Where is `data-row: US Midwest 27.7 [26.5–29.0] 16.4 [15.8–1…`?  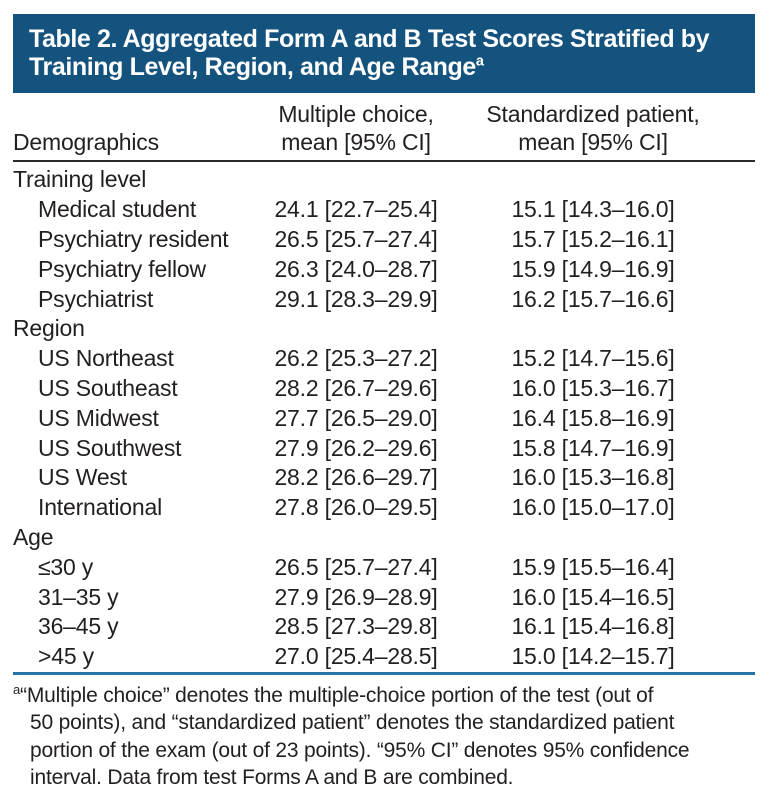
data-row: US Midwest 27.7 [26.5–29.0] 16.4 [15.8–1… is located at coordinates (384, 418).